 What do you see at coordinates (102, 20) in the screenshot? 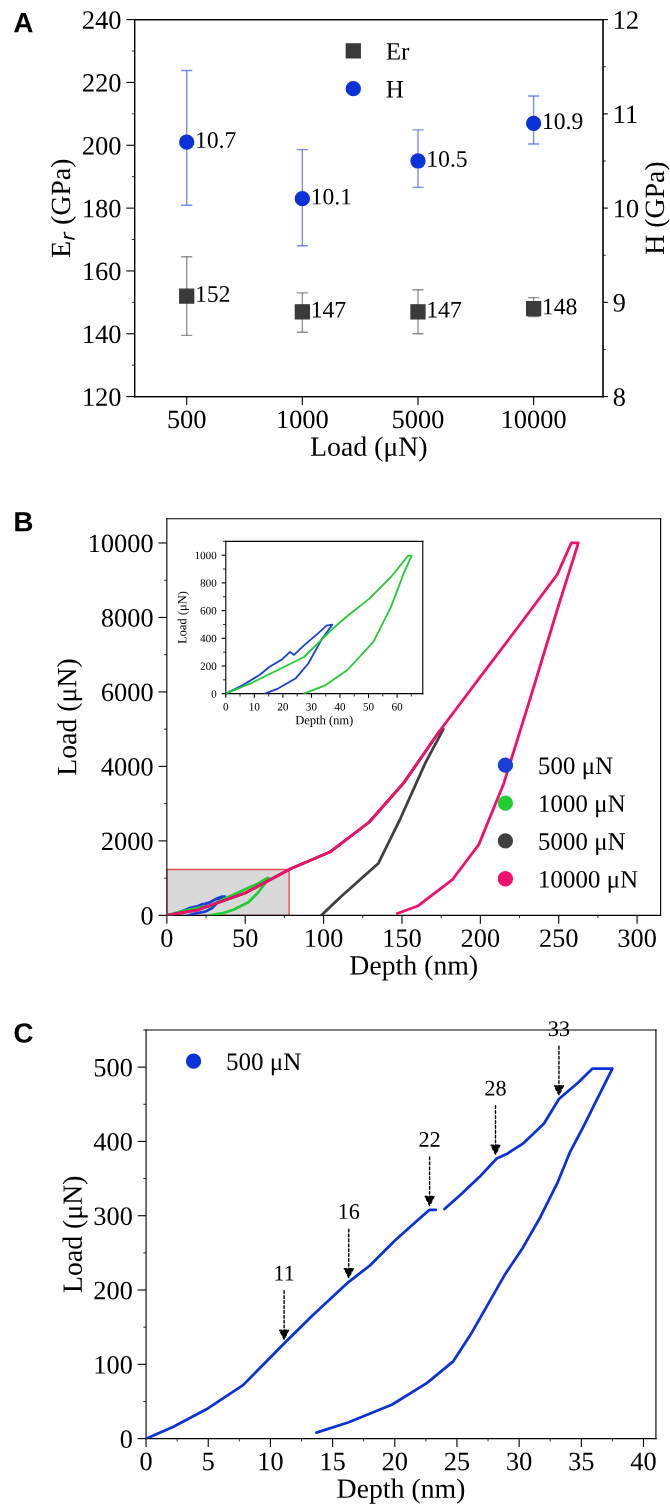
I see `y-tick-label: 240` at bounding box center [102, 20].